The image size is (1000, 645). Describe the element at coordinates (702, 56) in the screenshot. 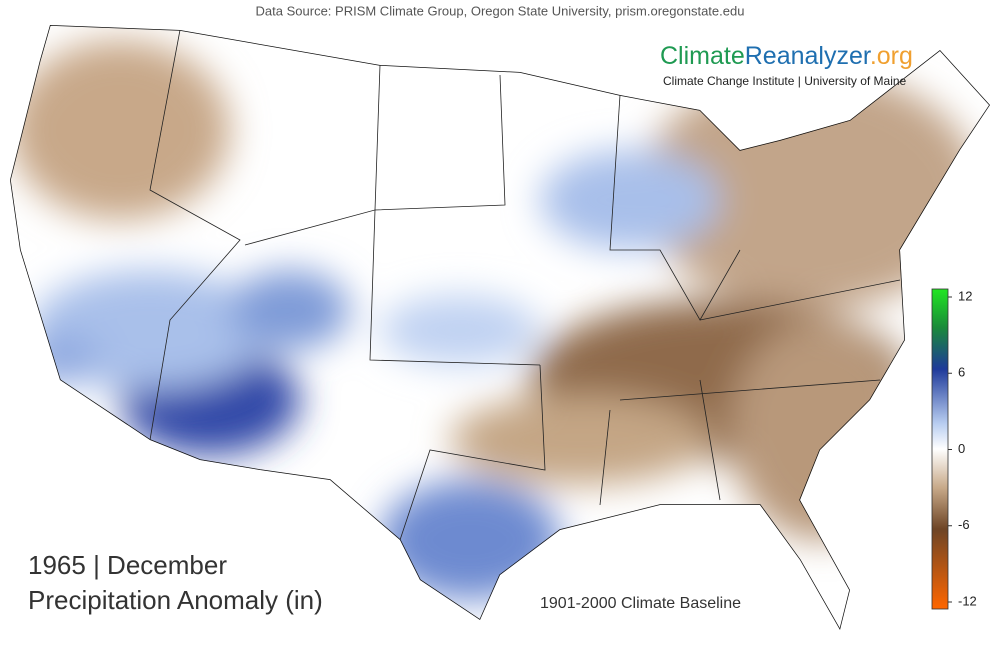

I see `logo-part: Climate` at that location.